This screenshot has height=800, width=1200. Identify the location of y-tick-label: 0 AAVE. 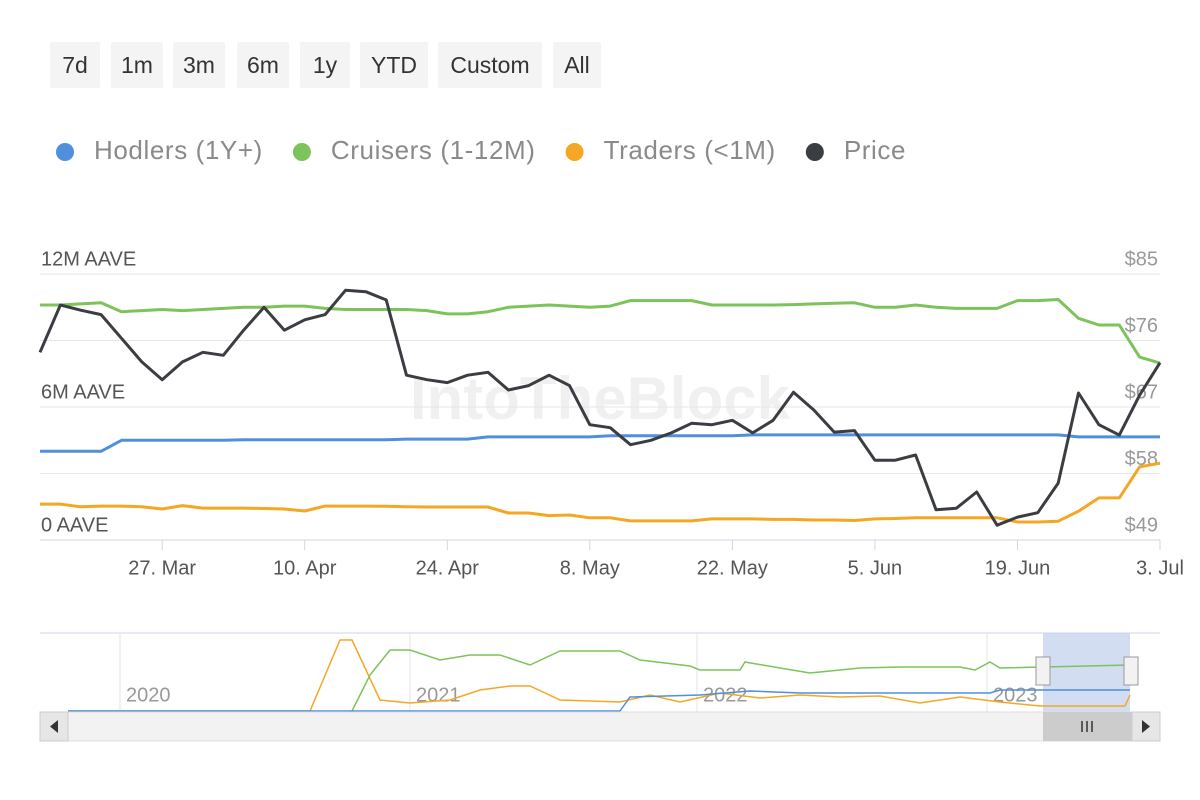
(74, 525).